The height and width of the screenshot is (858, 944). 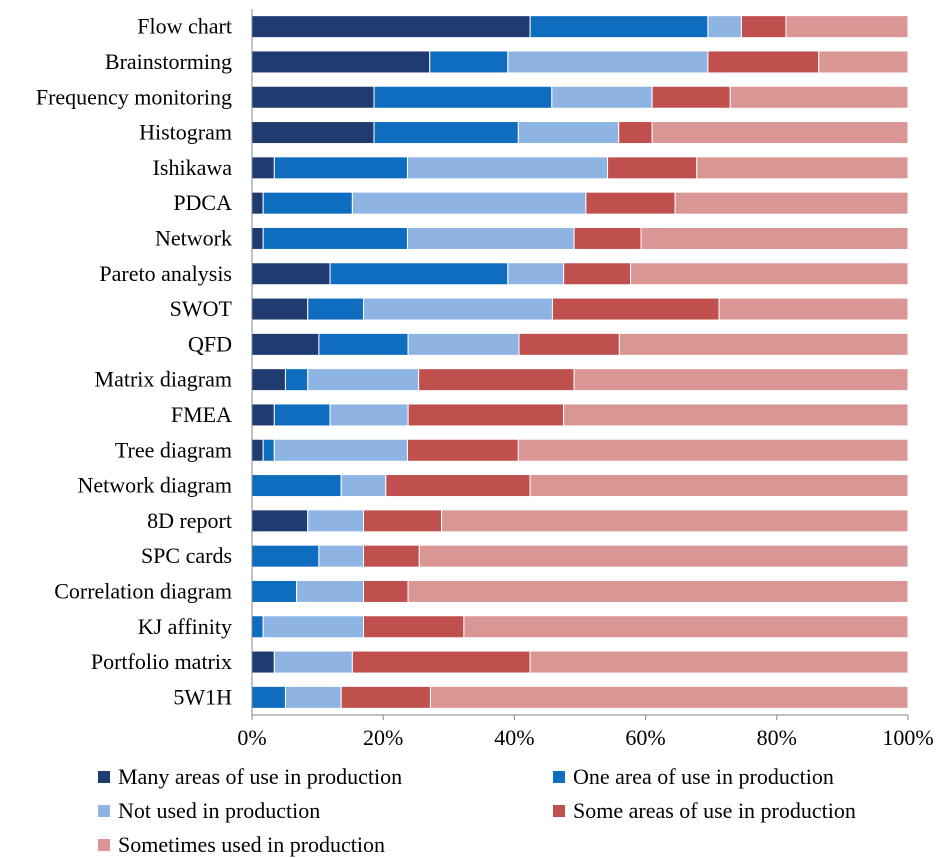 I want to click on x-tick-label: 80%, so click(x=777, y=737).